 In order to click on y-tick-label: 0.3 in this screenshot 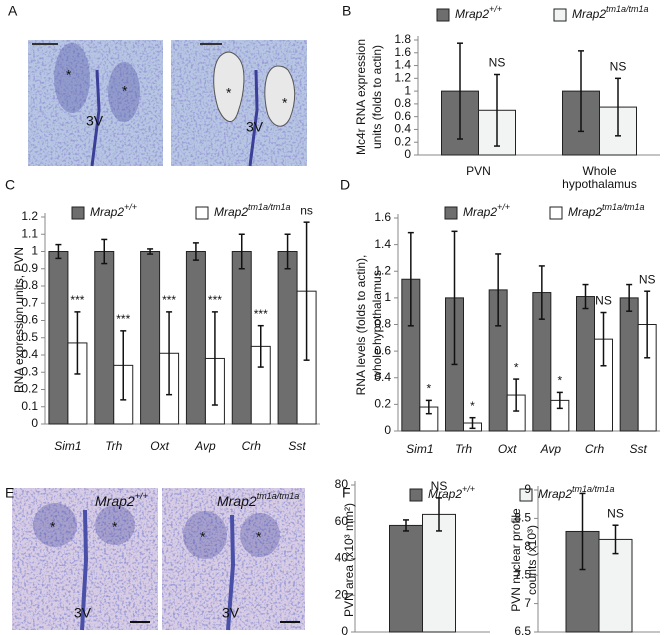, I will do `click(29, 371)`.